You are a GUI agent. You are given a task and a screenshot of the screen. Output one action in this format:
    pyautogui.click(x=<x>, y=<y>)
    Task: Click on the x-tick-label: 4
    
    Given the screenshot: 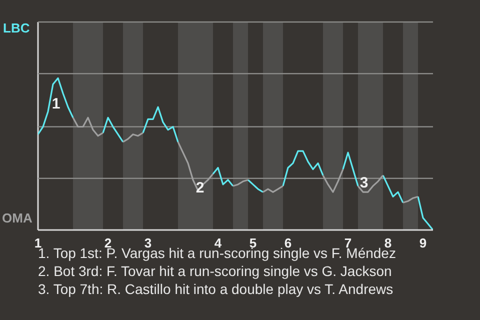 What is the action you would take?
    pyautogui.click(x=218, y=242)
    